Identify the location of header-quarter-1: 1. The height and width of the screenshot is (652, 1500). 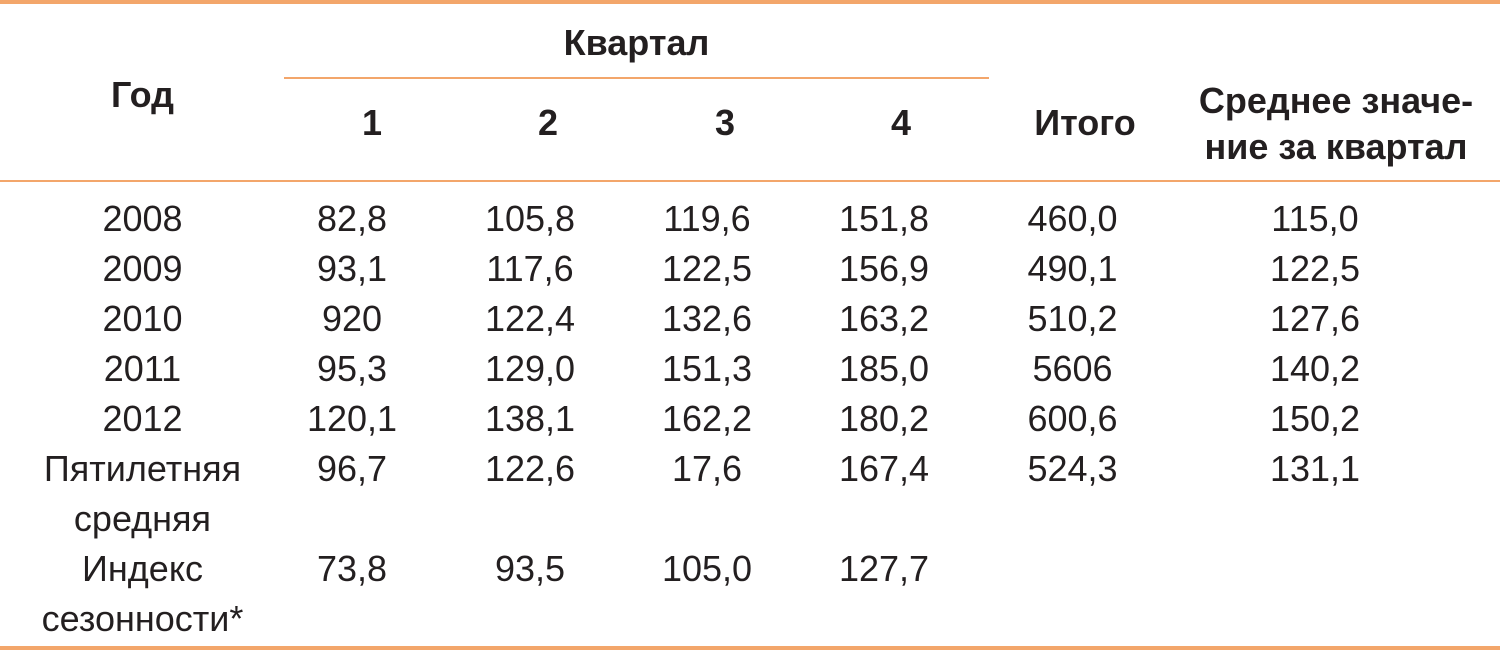
(372, 122).